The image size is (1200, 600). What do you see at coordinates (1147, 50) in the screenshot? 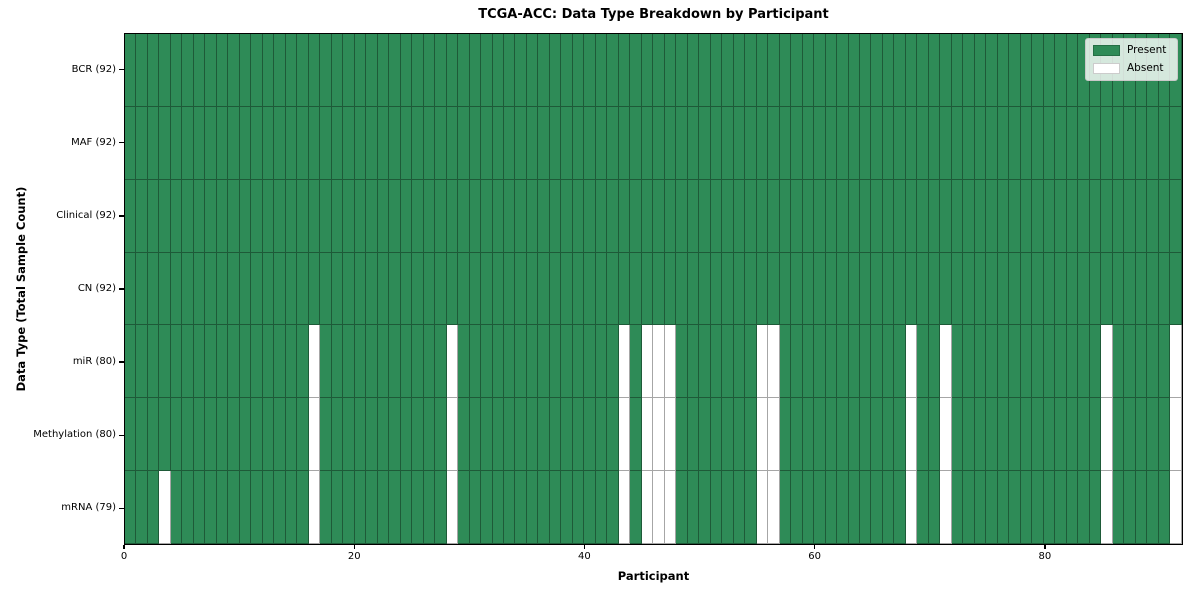
I see `legend-label-present: Present` at bounding box center [1147, 50].